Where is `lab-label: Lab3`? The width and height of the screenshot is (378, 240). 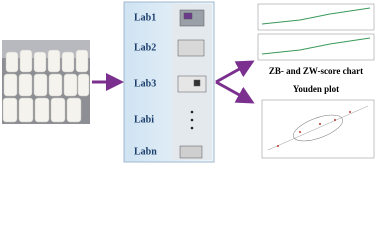 lab-label: Lab3 is located at coordinates (145, 83).